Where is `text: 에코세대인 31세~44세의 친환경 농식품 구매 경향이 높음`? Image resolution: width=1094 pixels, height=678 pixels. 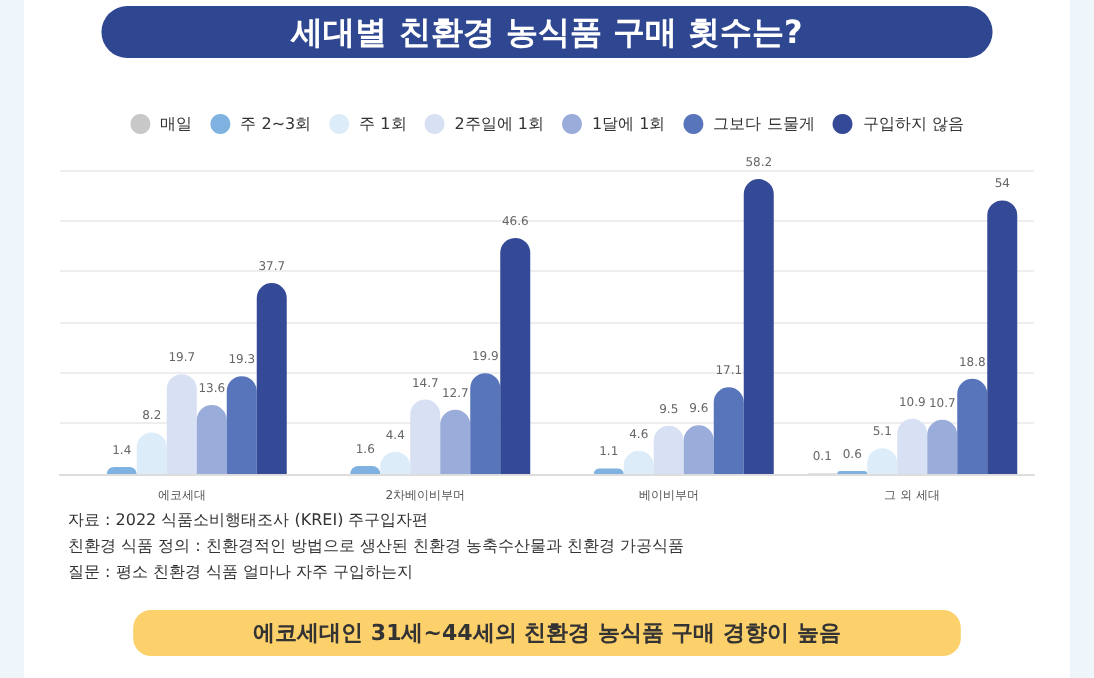 text: 에코세대인 31세~44세의 친환경 농식품 구매 경향이 높음 is located at coordinates (547, 633).